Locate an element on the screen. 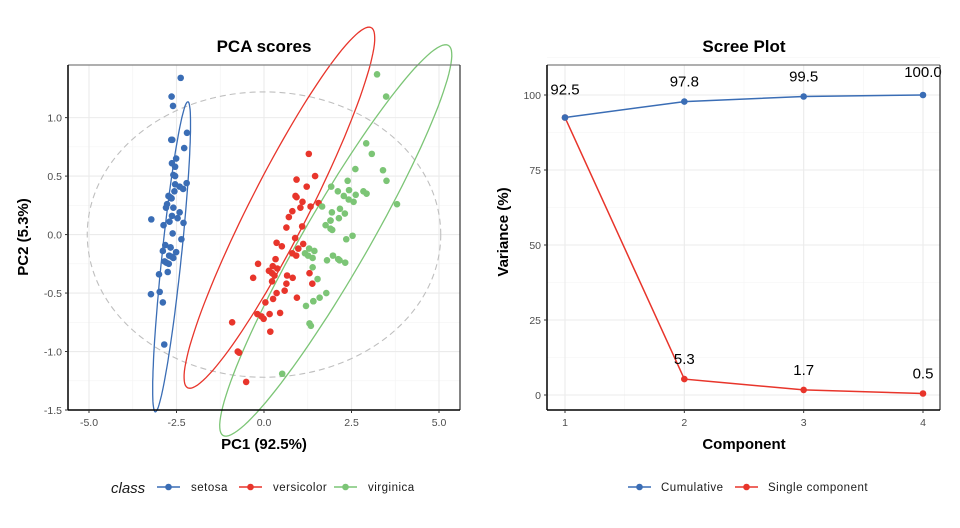  ellipse-versicolor is located at coordinates (279, 207).